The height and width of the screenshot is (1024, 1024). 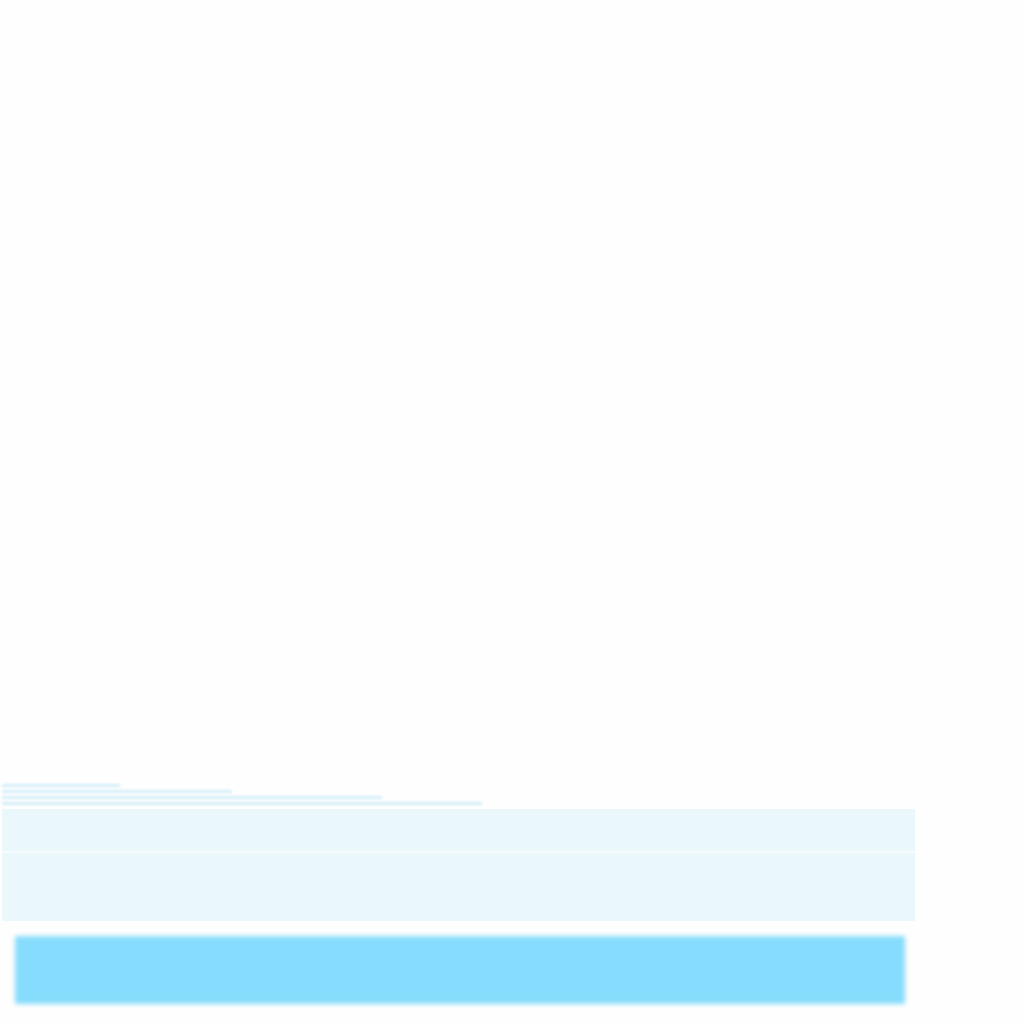 I want to click on primary-action-button, so click(x=460, y=970).